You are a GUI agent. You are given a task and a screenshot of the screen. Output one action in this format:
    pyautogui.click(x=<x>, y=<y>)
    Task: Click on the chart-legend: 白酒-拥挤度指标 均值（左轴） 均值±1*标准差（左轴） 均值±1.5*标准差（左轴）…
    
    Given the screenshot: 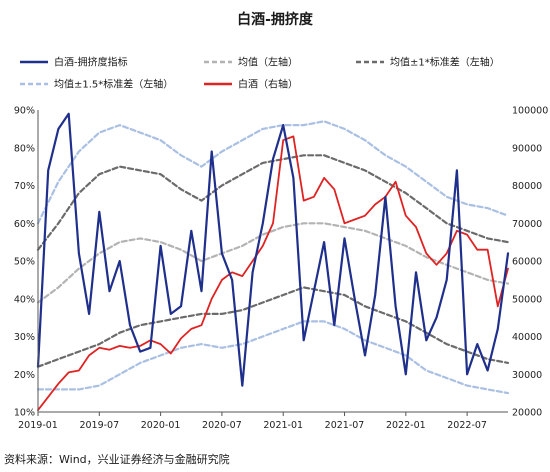 What is the action you would take?
    pyautogui.click(x=260, y=73)
    